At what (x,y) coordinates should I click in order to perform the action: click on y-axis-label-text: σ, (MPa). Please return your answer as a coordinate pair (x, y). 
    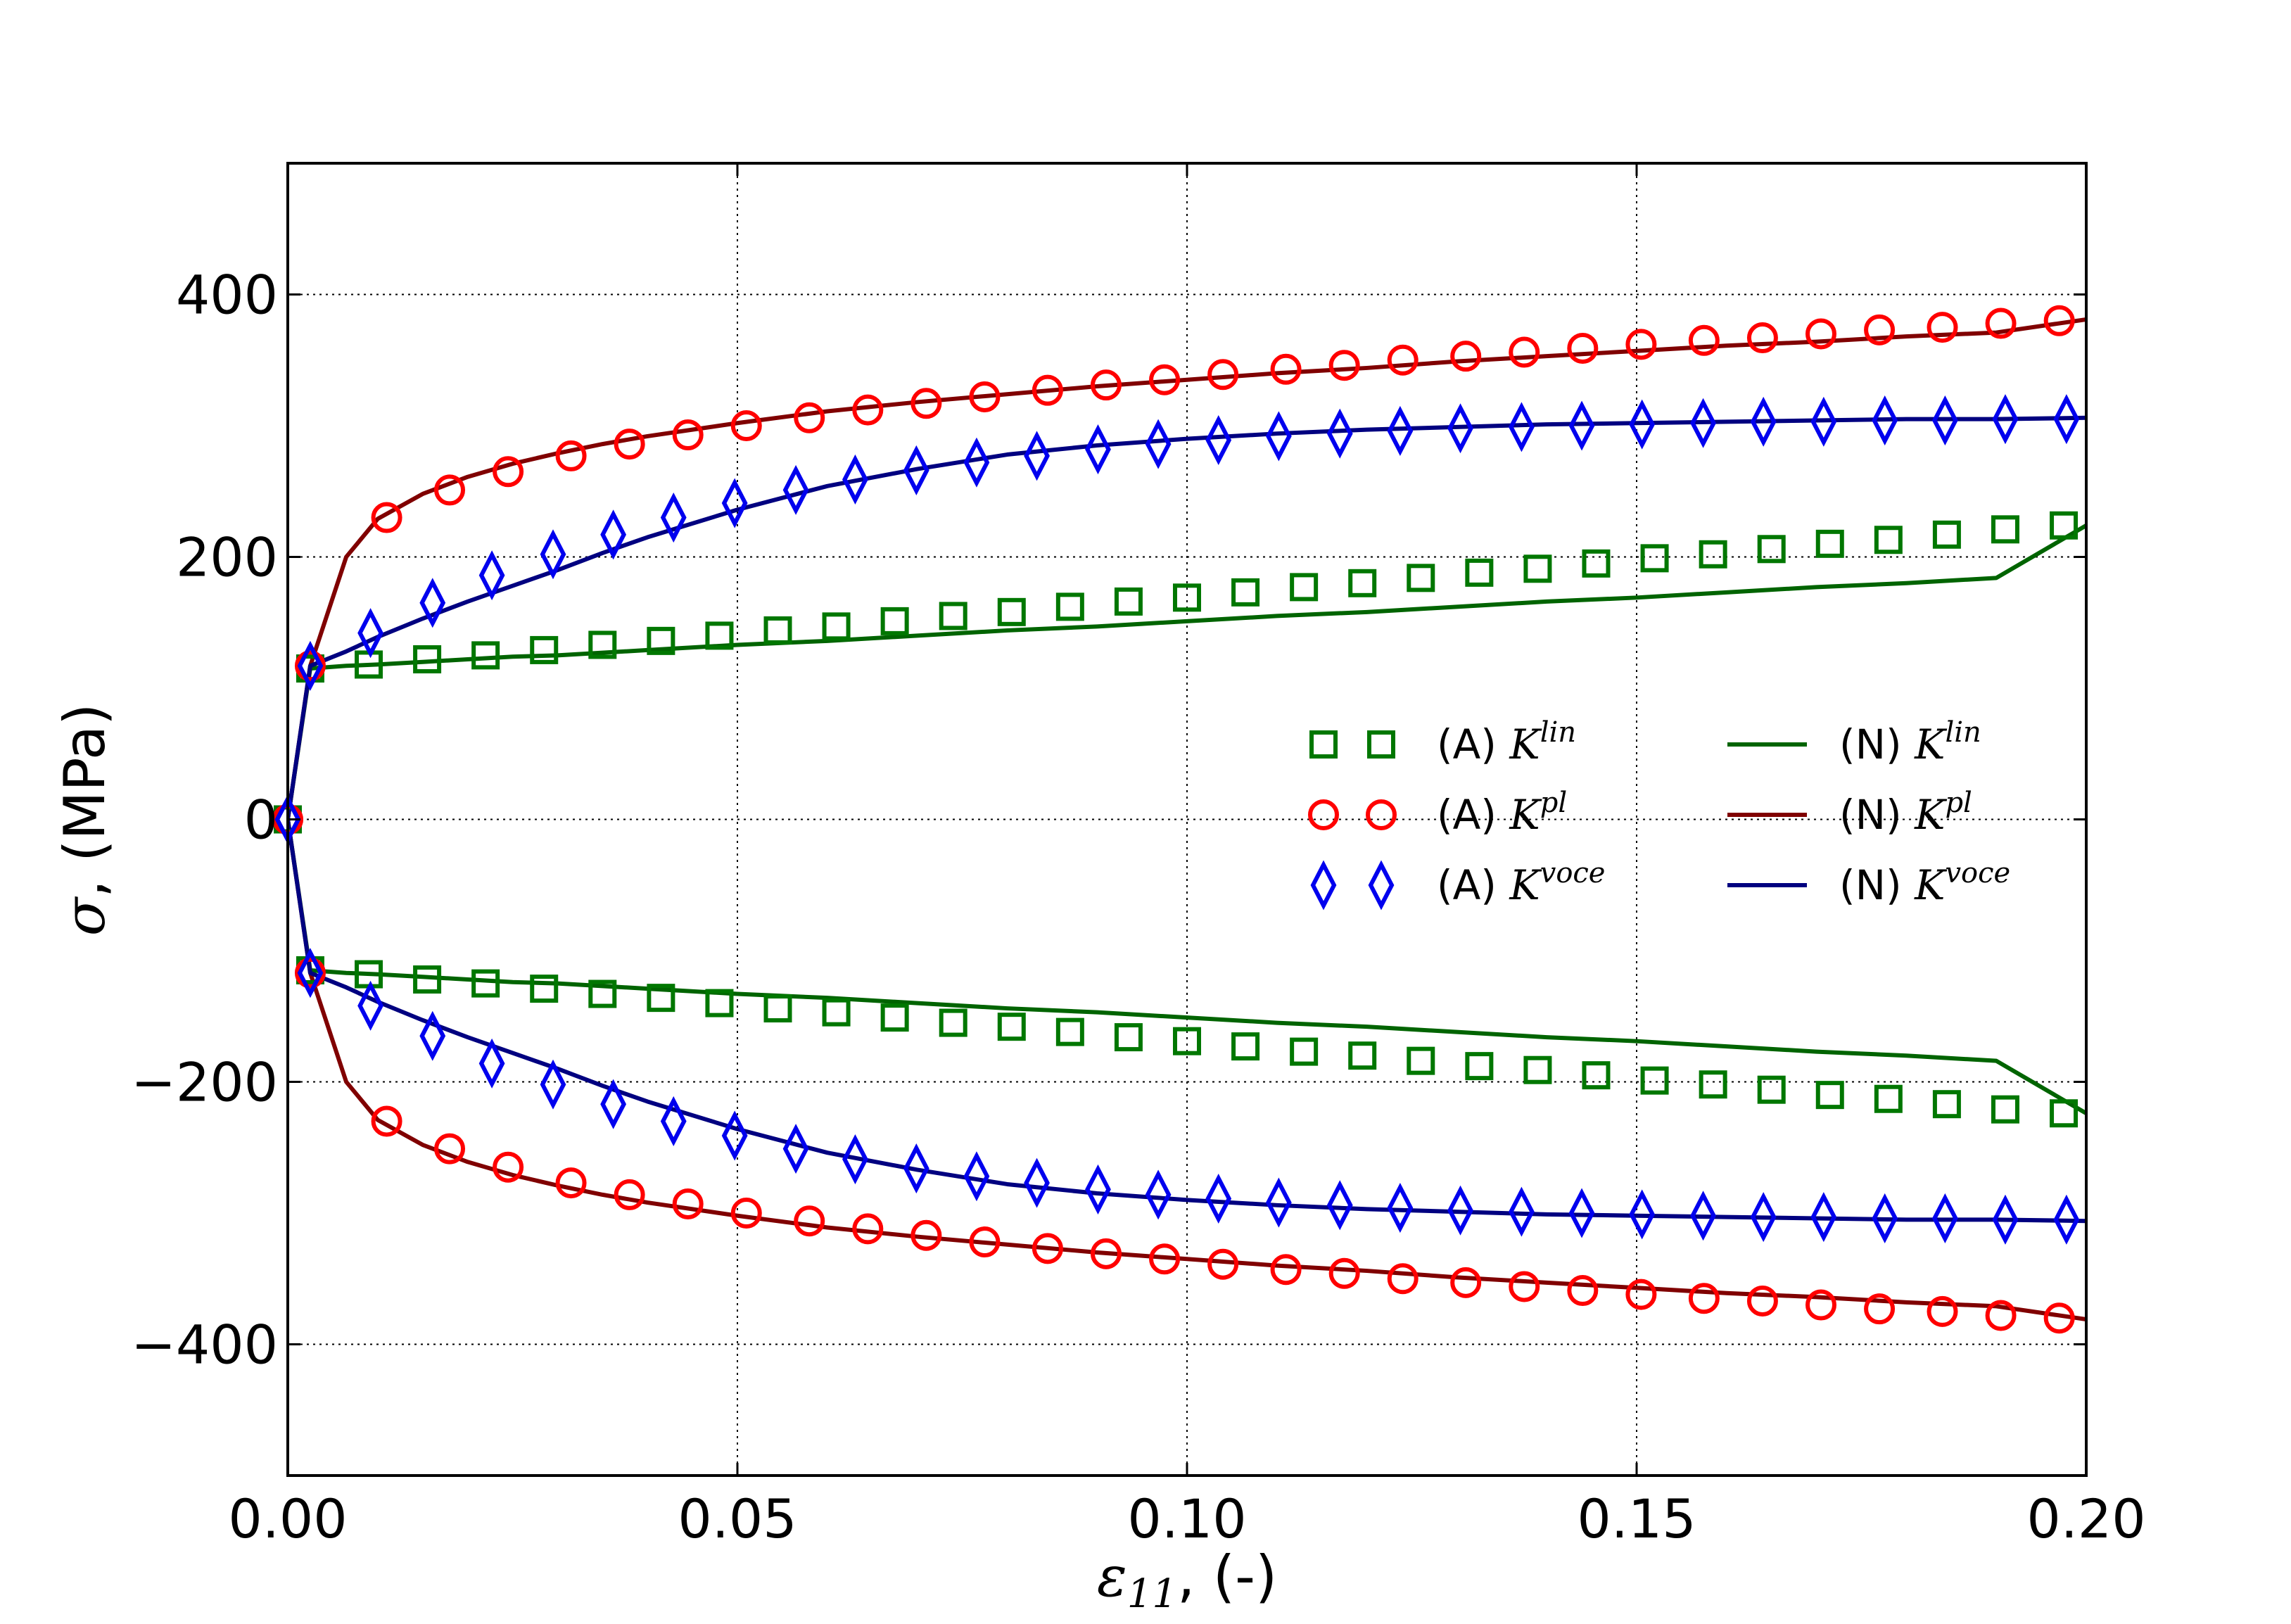
    Looking at the image, I should click on (85, 820).